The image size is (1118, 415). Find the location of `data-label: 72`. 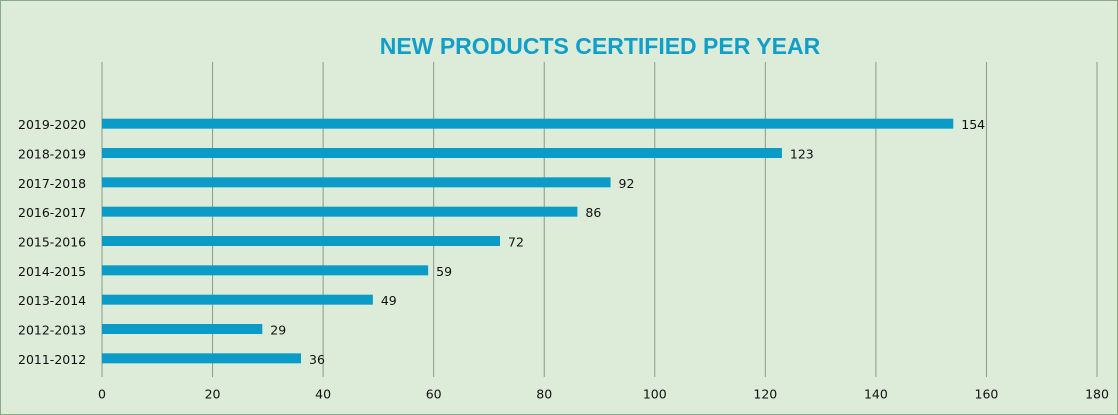

data-label: 72 is located at coordinates (516, 242).